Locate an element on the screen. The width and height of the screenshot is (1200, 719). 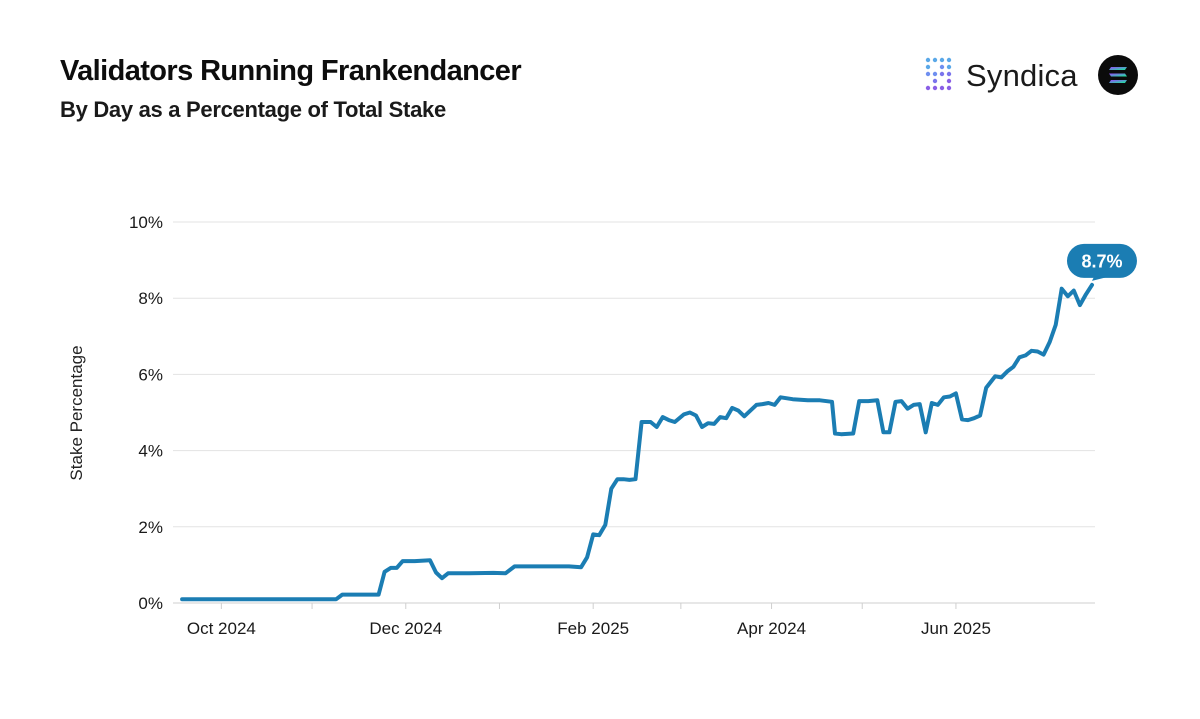
x-tick-label: Jun 2025 is located at coordinates (956, 628).